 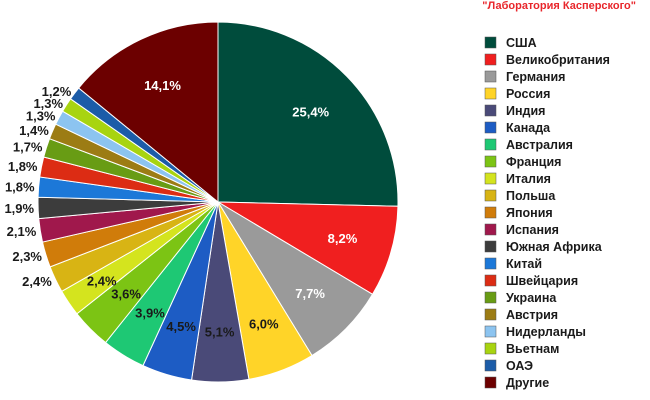 What do you see at coordinates (150, 312) in the screenshot?
I see `slice-value-label: 3,9%` at bounding box center [150, 312].